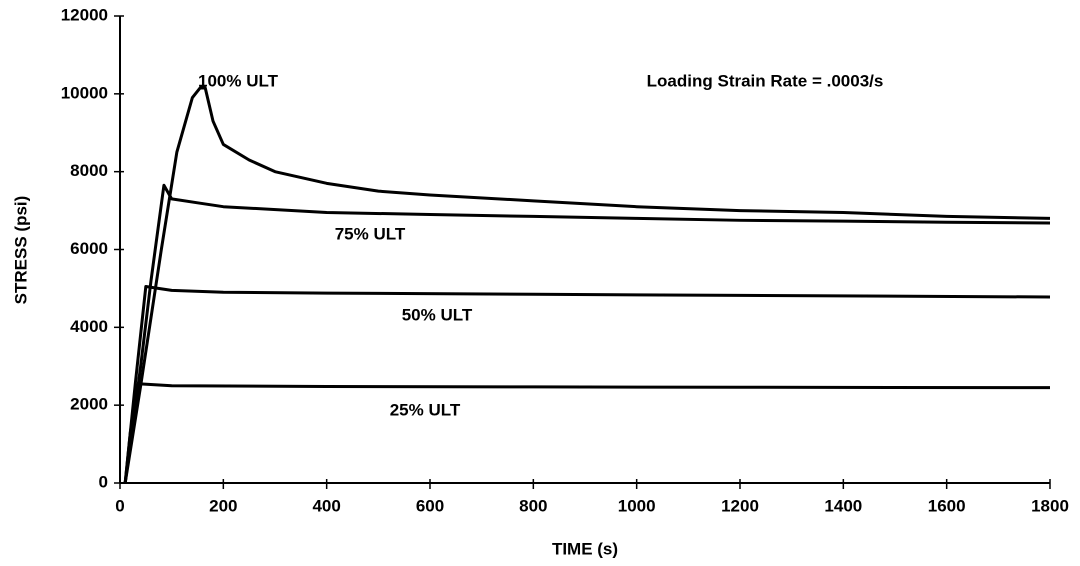 This screenshot has width=1080, height=566. What do you see at coordinates (89, 170) in the screenshot?
I see `y-tick-label: 8000` at bounding box center [89, 170].